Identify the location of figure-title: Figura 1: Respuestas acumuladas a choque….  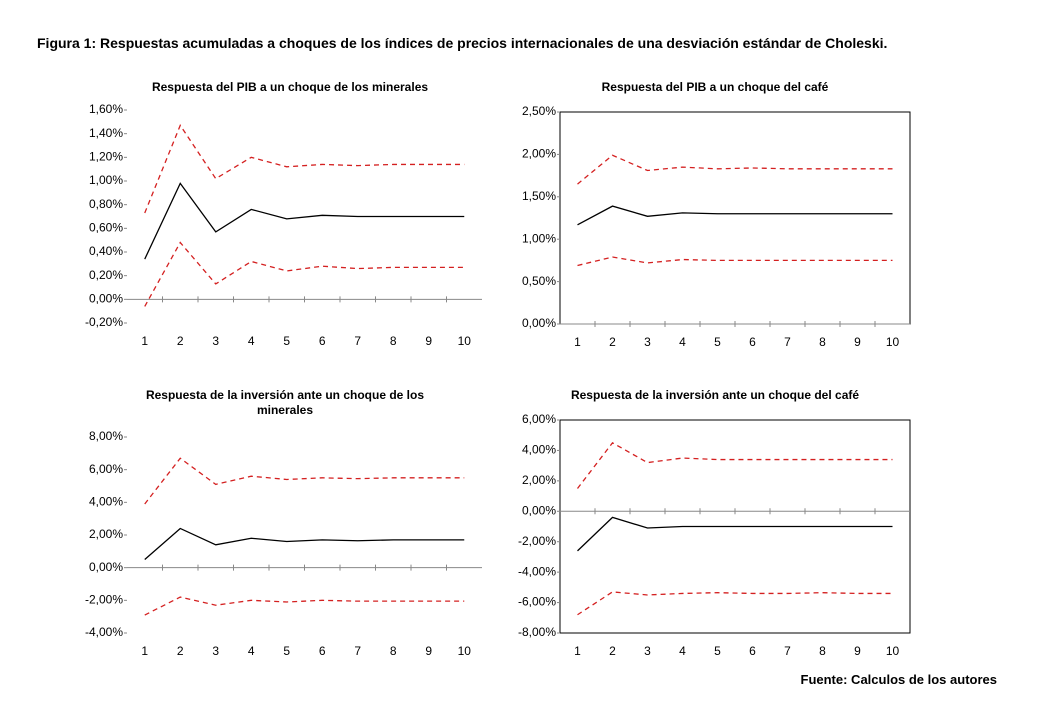
(462, 43).